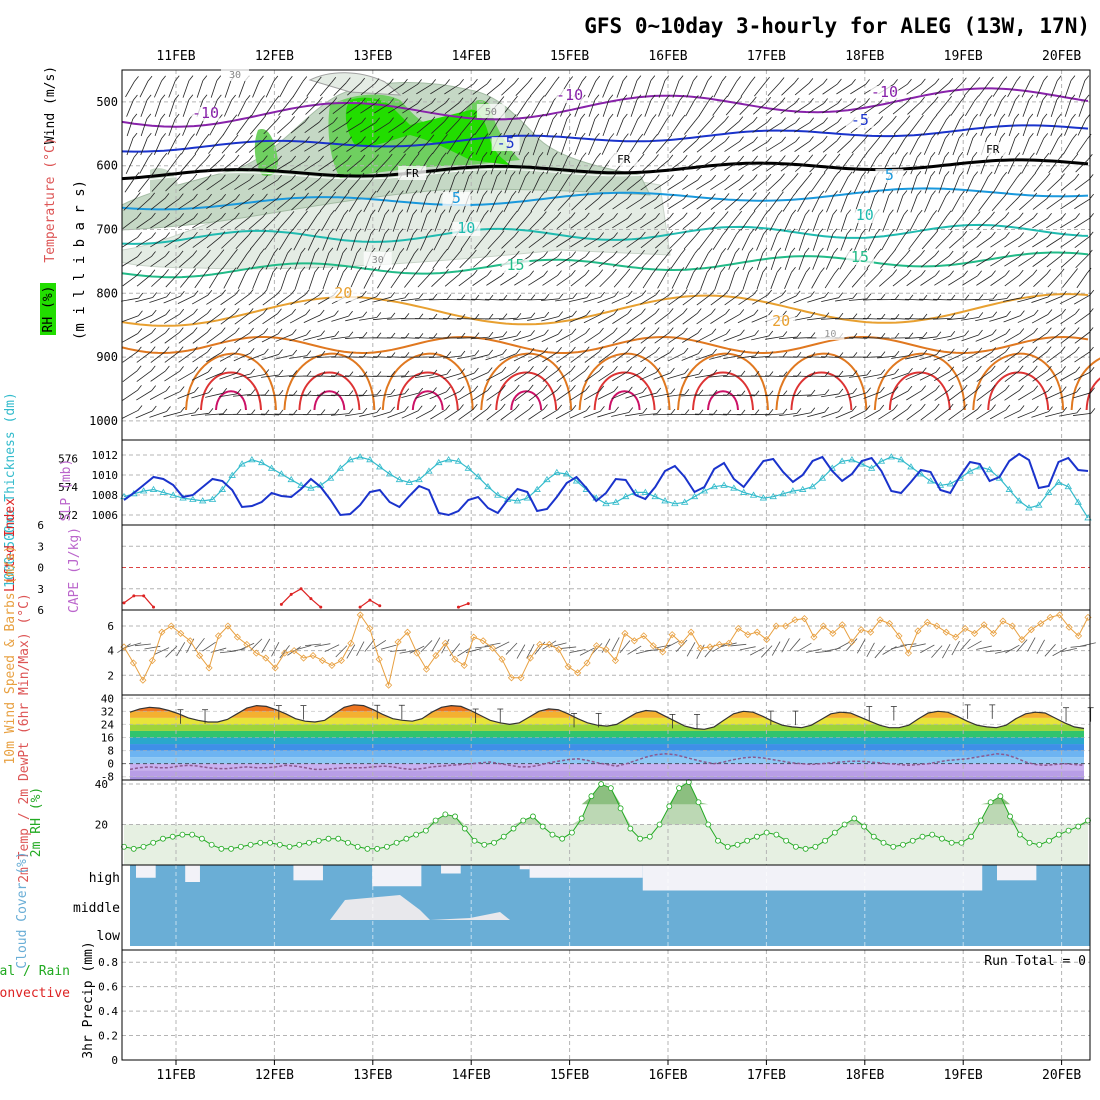 The width and height of the screenshot is (1100, 1100). Describe the element at coordinates (605, 138) in the screenshot. I see `isotherm-minus5` at that location.